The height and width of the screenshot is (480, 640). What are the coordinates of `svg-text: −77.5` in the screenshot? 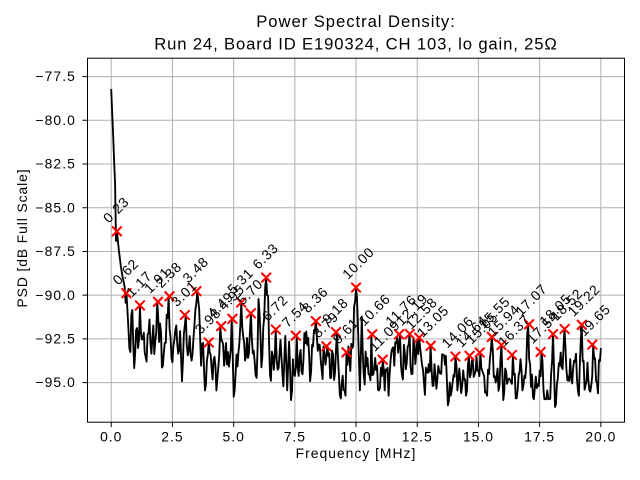 It's located at (55, 76).